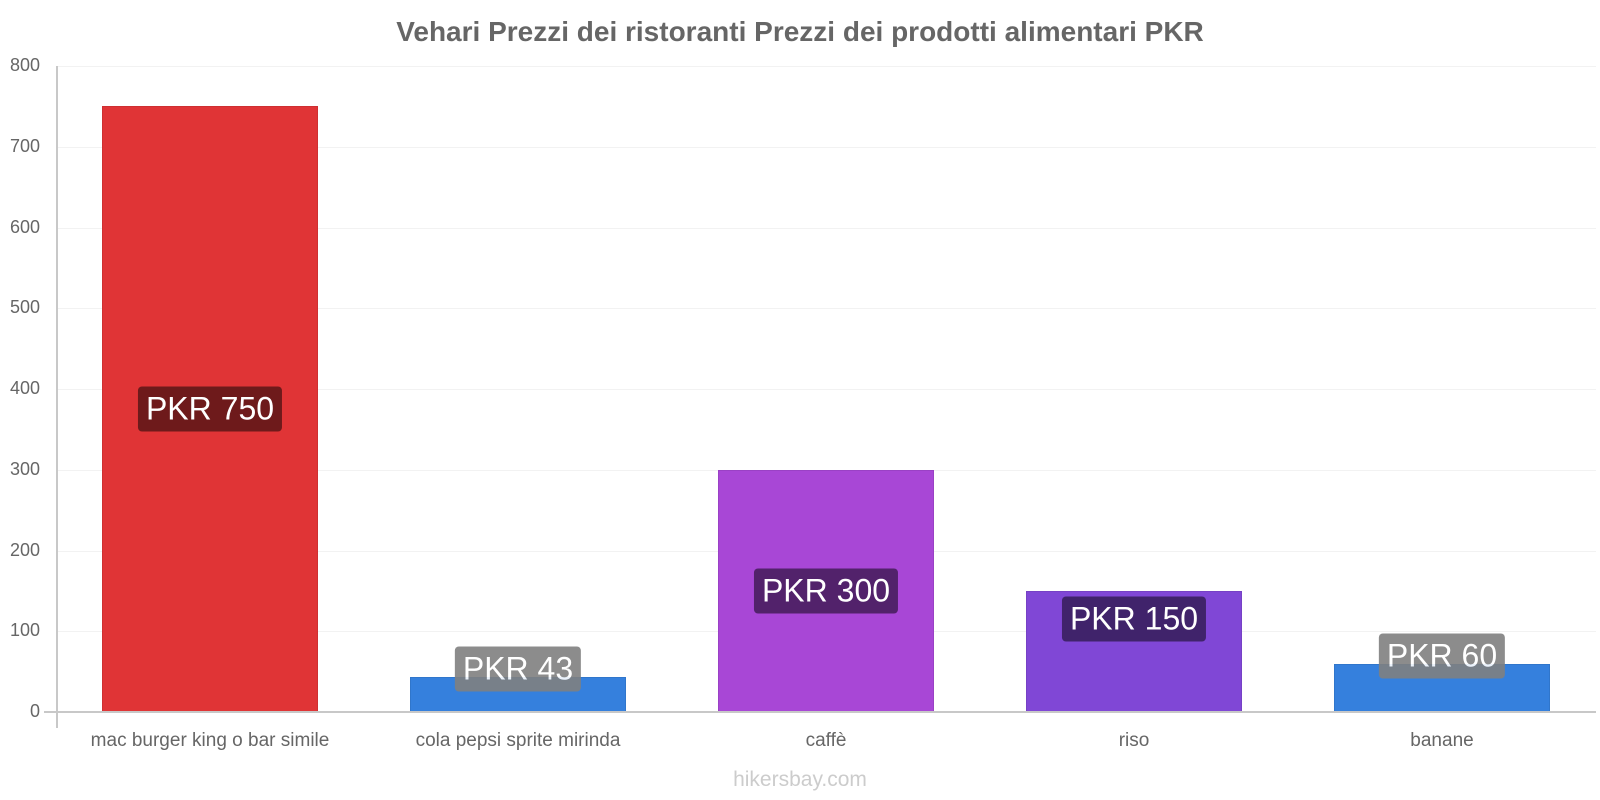 The width and height of the screenshot is (1600, 800). Describe the element at coordinates (24, 630) in the screenshot. I see `y-tick-label: 100` at that location.